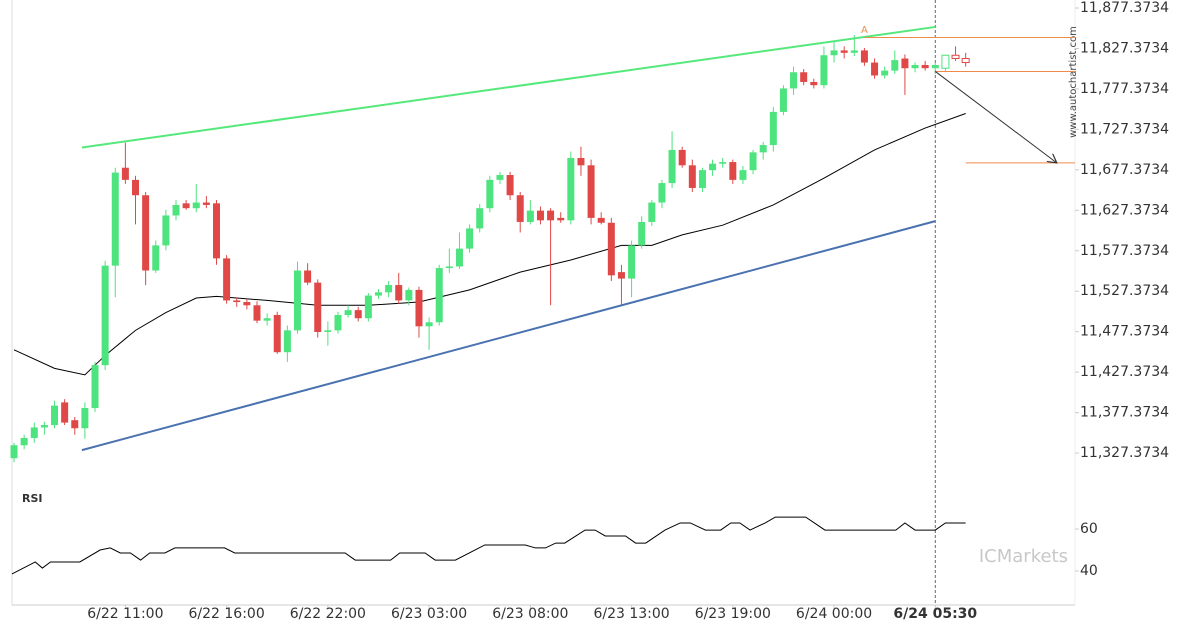 The width and height of the screenshot is (1200, 630). I want to click on trend-line, so click(508, 87).